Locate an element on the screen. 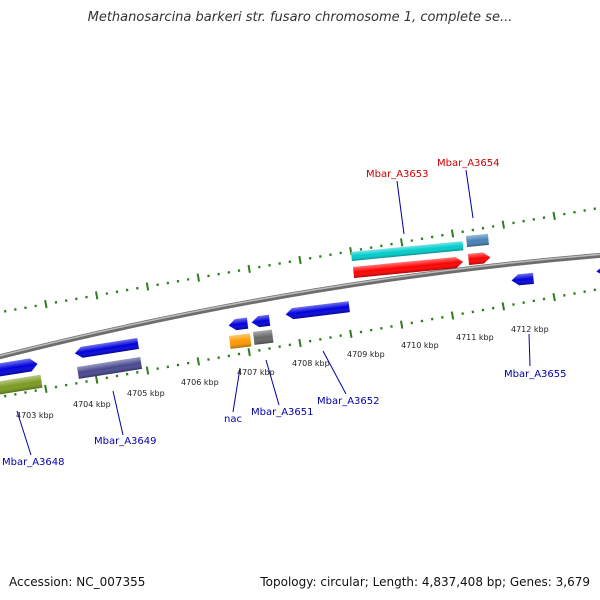 This screenshot has height=600, width=600. gene-mbar-a3653-lower-shade is located at coordinates (408, 267).